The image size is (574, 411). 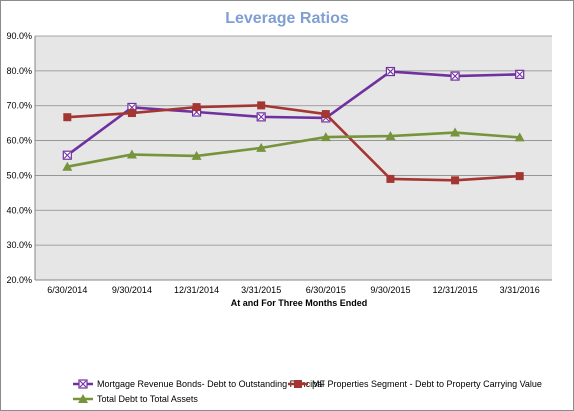 What do you see at coordinates (132, 290) in the screenshot?
I see `x-tick-label: 9/30/2014` at bounding box center [132, 290].